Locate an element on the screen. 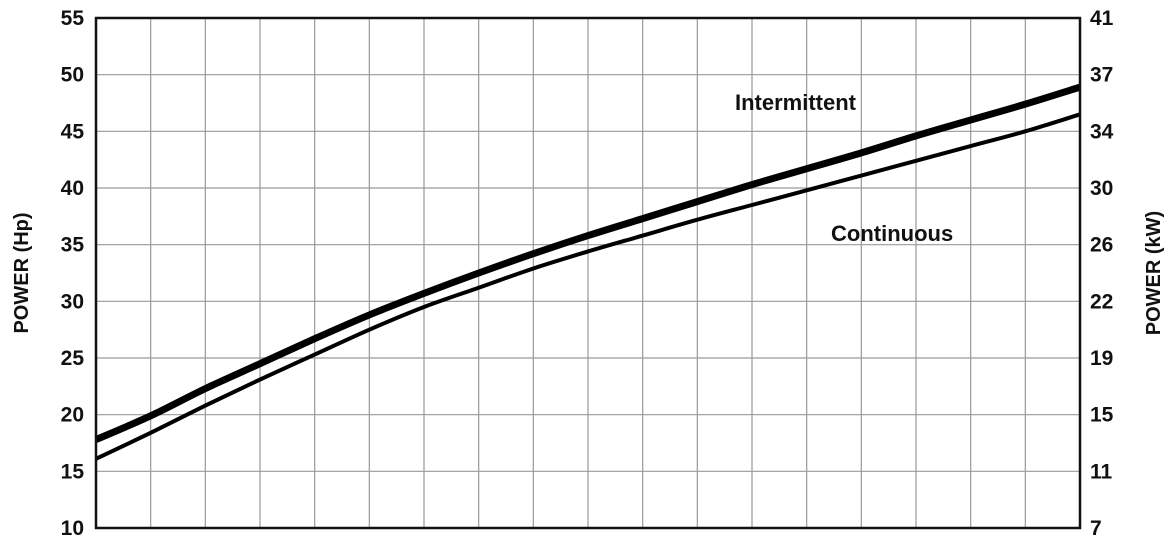 The image size is (1171, 542). left-tick-label: 40 is located at coordinates (72, 188).